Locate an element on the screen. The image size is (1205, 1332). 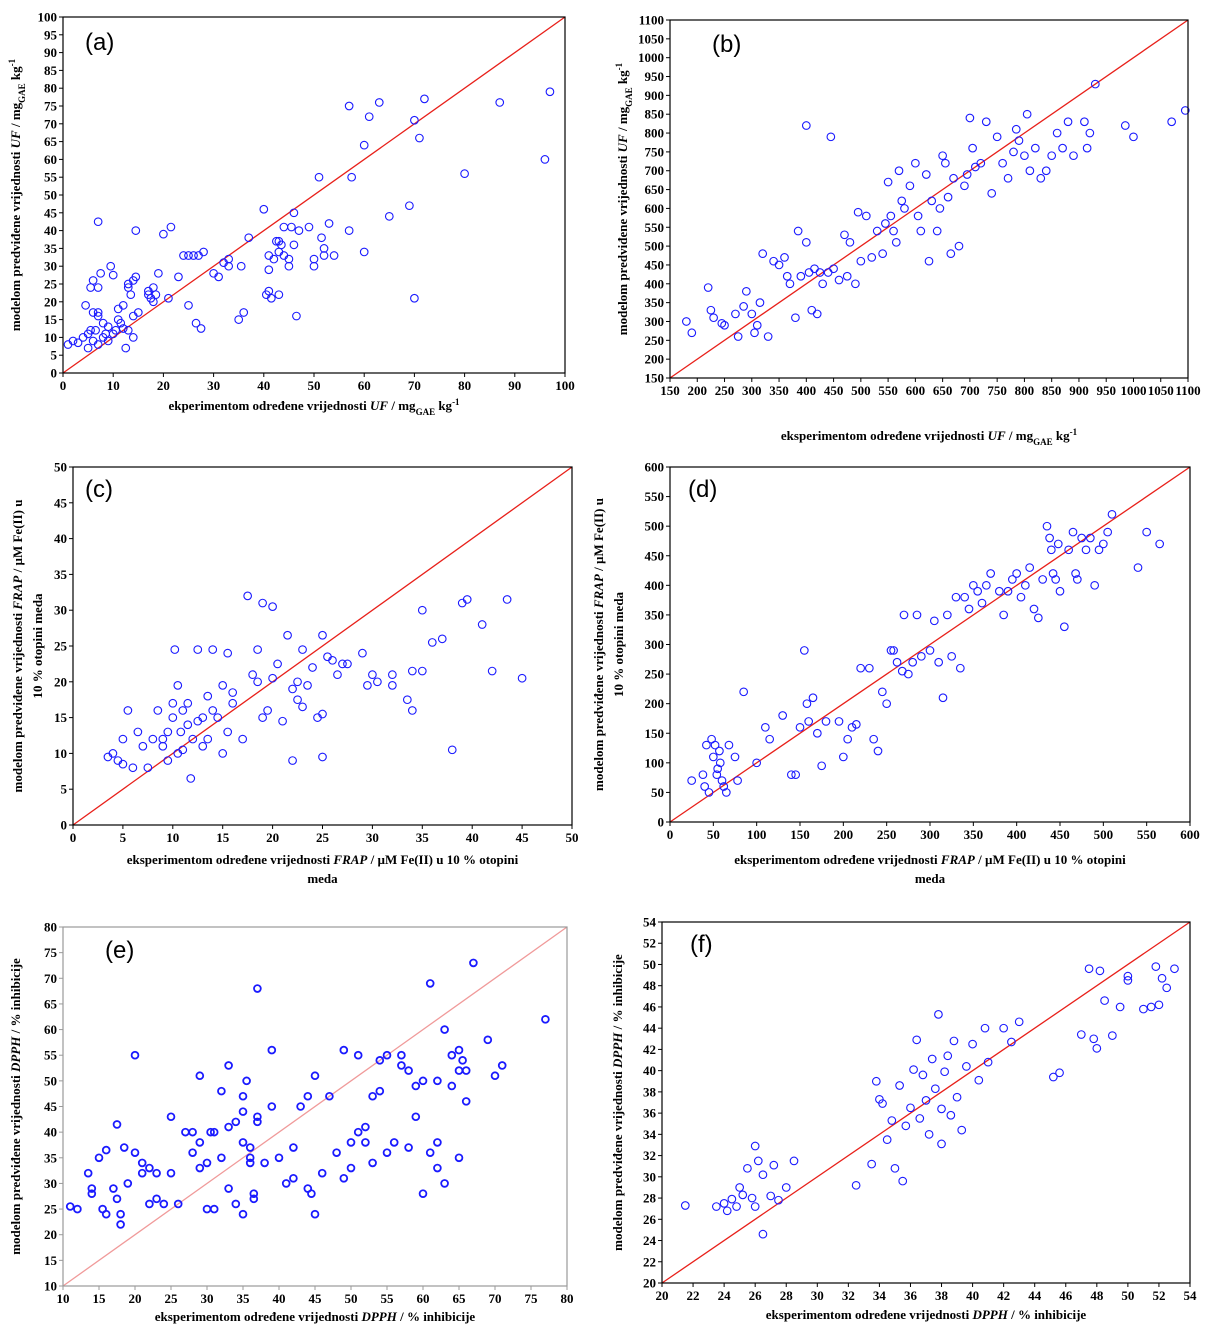
x-tick-label: 40 is located at coordinates (263, 385).